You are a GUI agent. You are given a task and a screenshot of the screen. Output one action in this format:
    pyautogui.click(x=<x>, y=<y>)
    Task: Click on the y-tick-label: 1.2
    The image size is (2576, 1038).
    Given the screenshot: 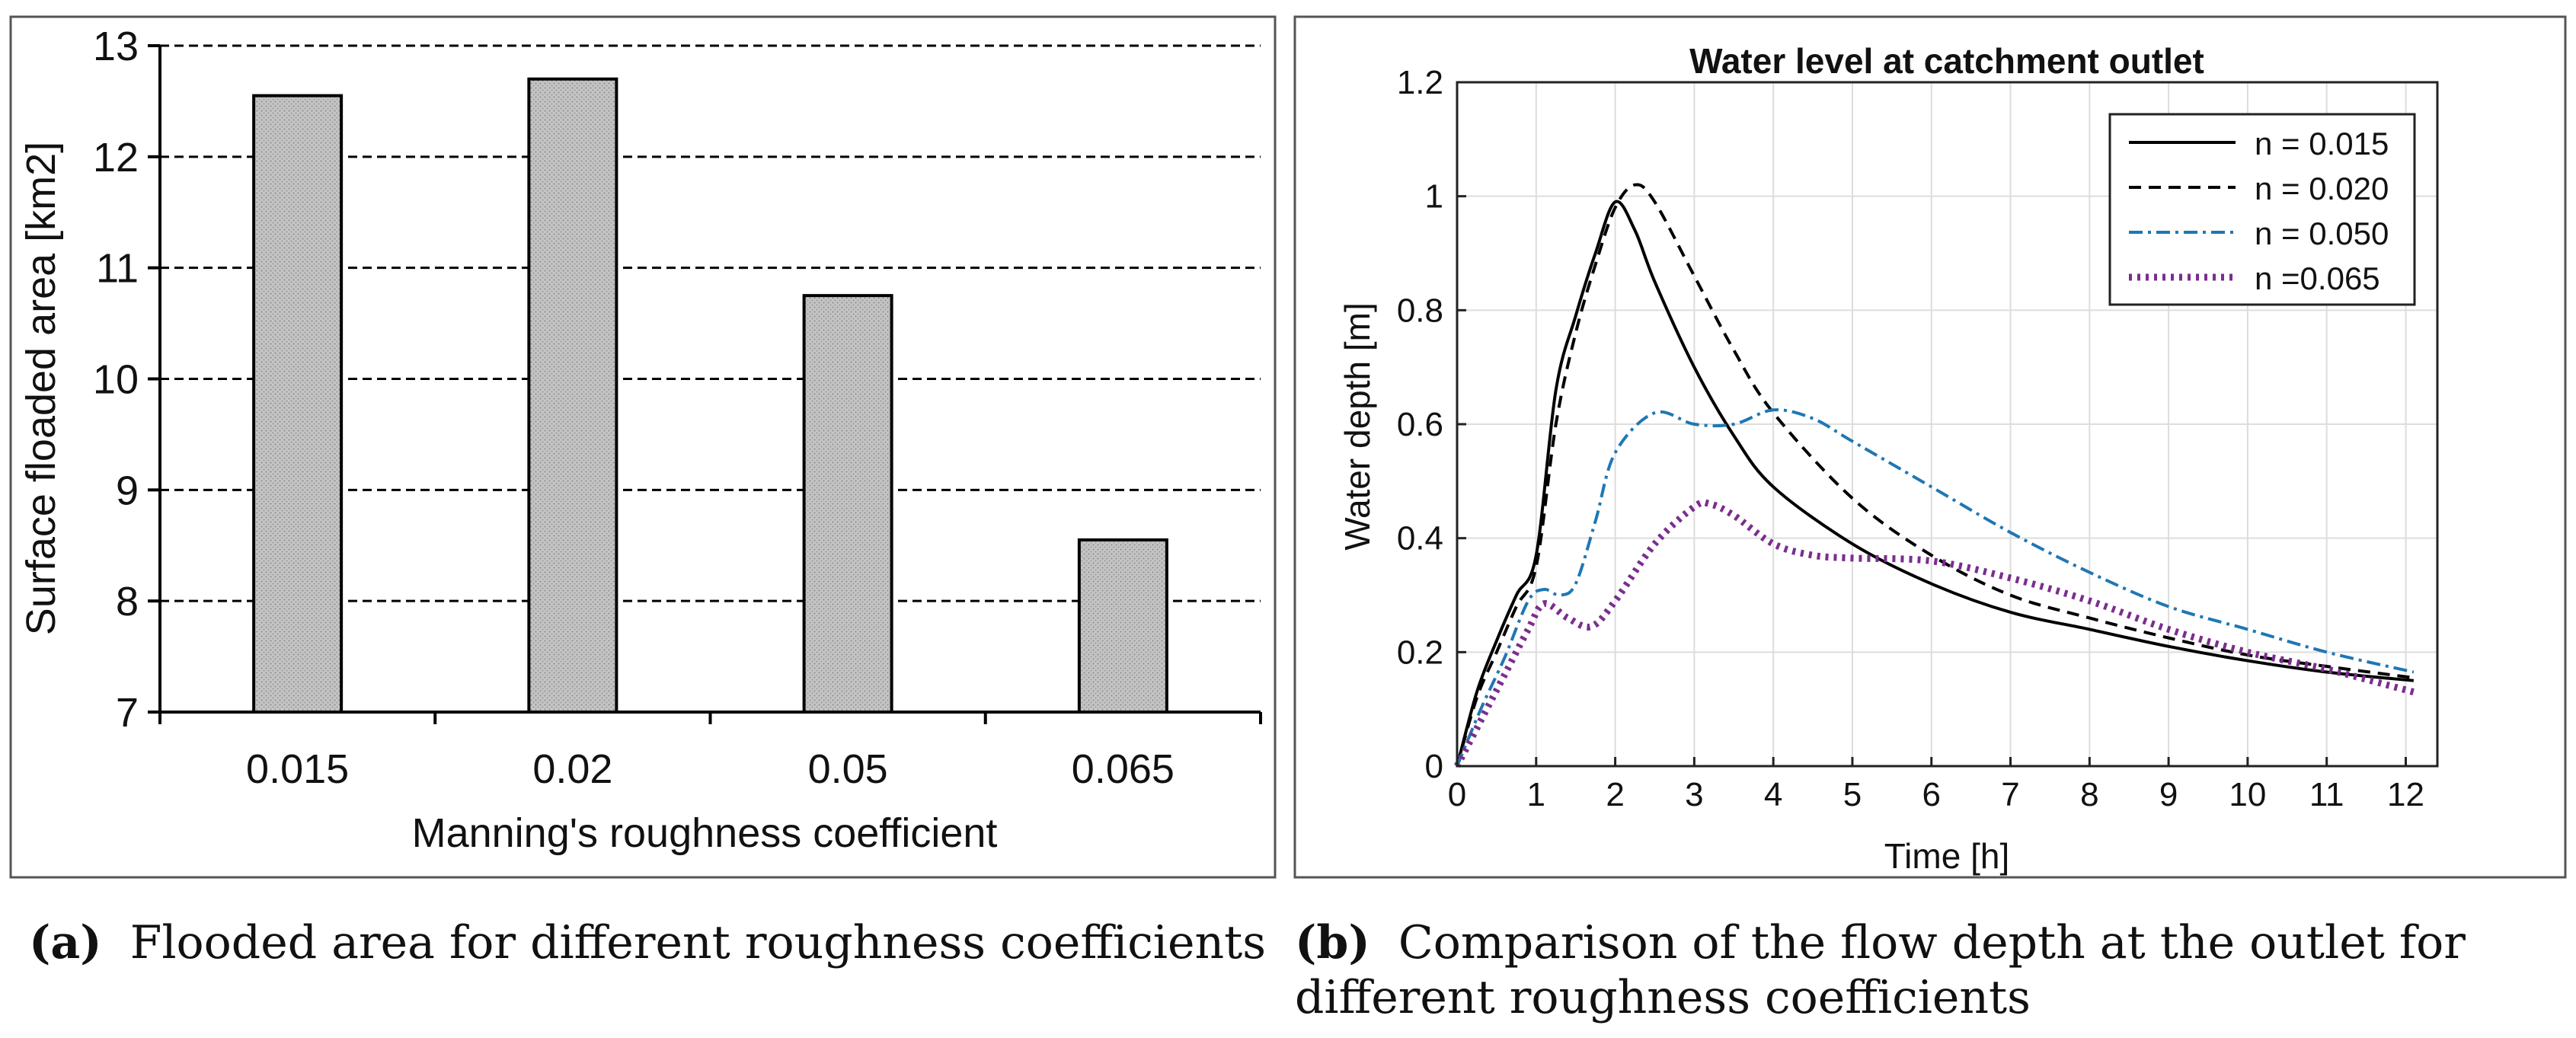 What is the action you would take?
    pyautogui.click(x=1420, y=82)
    